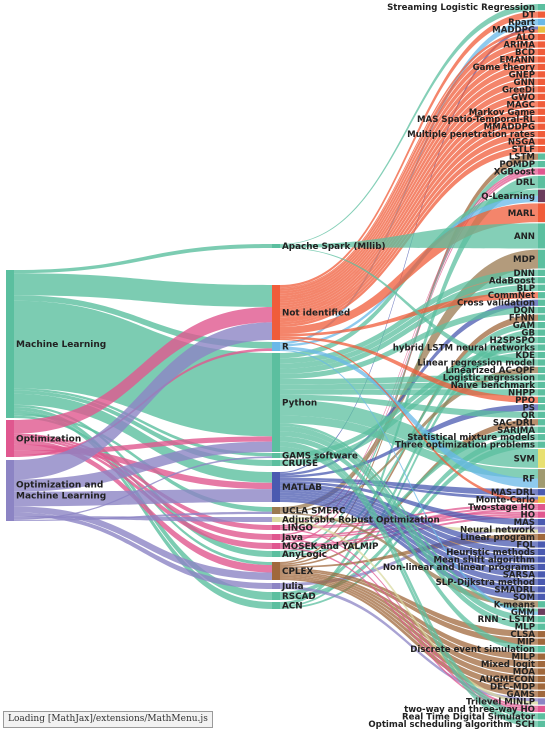  What do you see at coordinates (524, 260) in the screenshot?
I see `node-label-mdp: MDP` at bounding box center [524, 260].